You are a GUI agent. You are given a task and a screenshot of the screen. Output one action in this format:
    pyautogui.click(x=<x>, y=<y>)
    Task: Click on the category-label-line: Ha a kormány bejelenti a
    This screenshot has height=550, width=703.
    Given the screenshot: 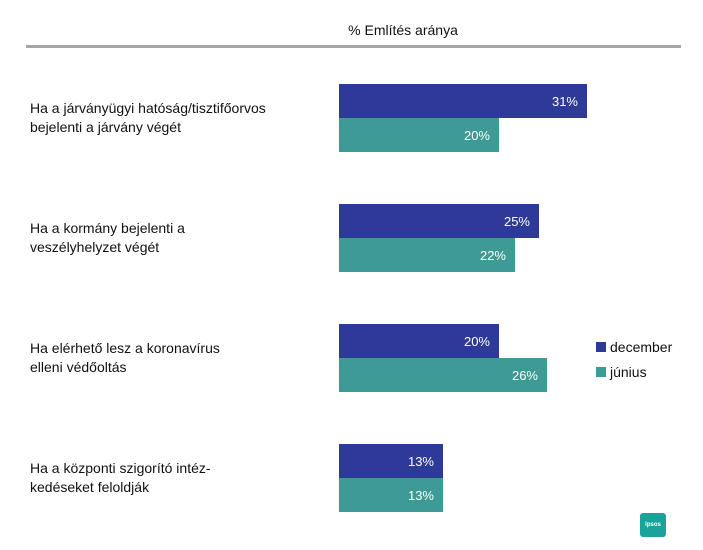 What is the action you would take?
    pyautogui.click(x=107, y=228)
    